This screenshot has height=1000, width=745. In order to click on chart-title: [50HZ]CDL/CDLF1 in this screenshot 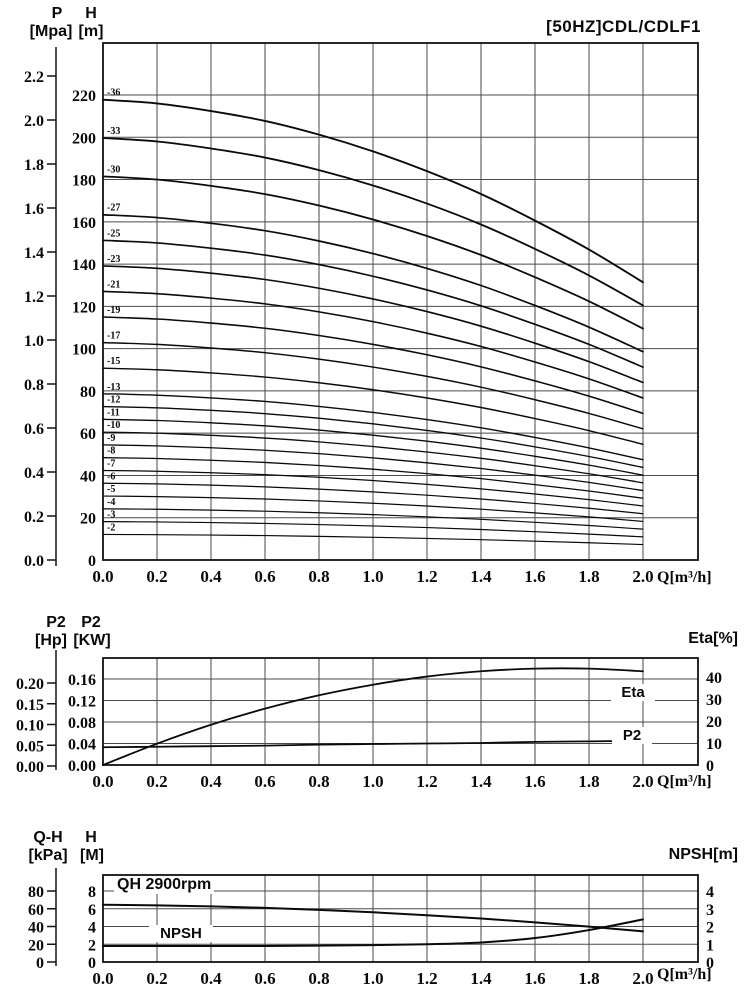, I will do `click(623, 26)`.